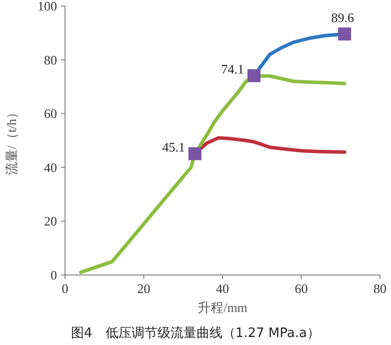 The height and width of the screenshot is (345, 391). I want to click on x-tick-label: 40, so click(222, 288).